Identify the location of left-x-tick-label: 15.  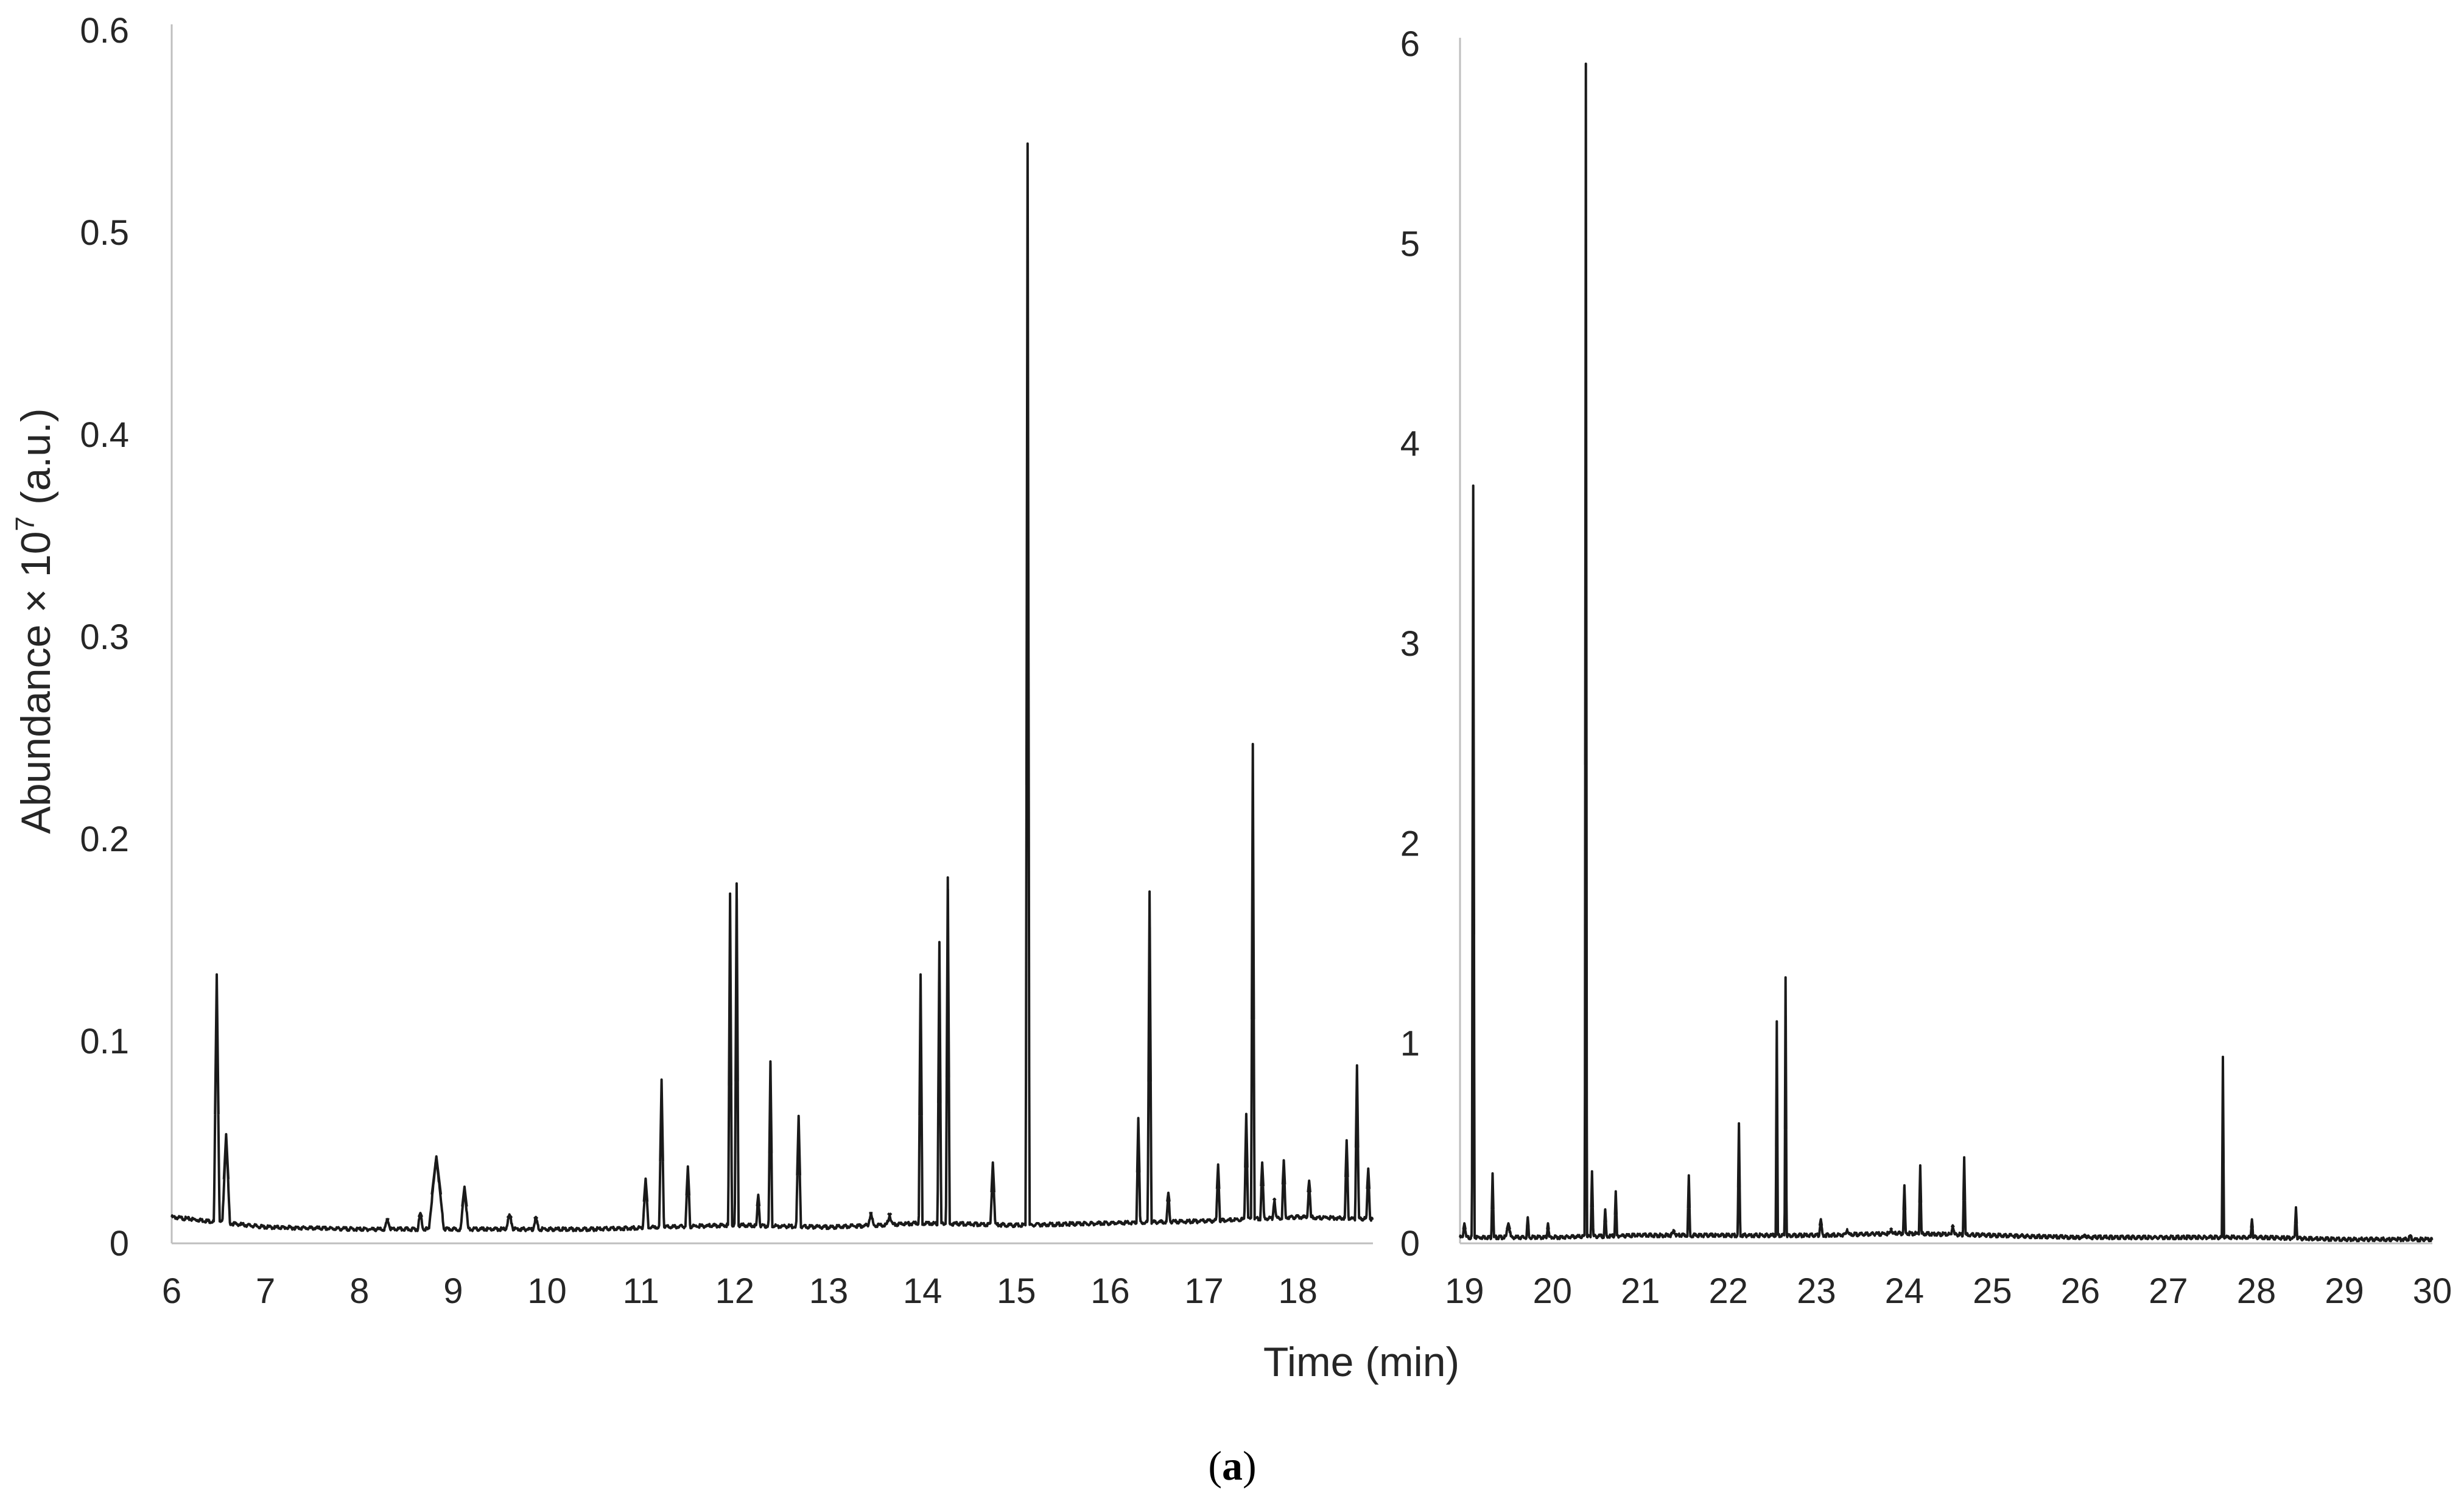
(1016, 1291).